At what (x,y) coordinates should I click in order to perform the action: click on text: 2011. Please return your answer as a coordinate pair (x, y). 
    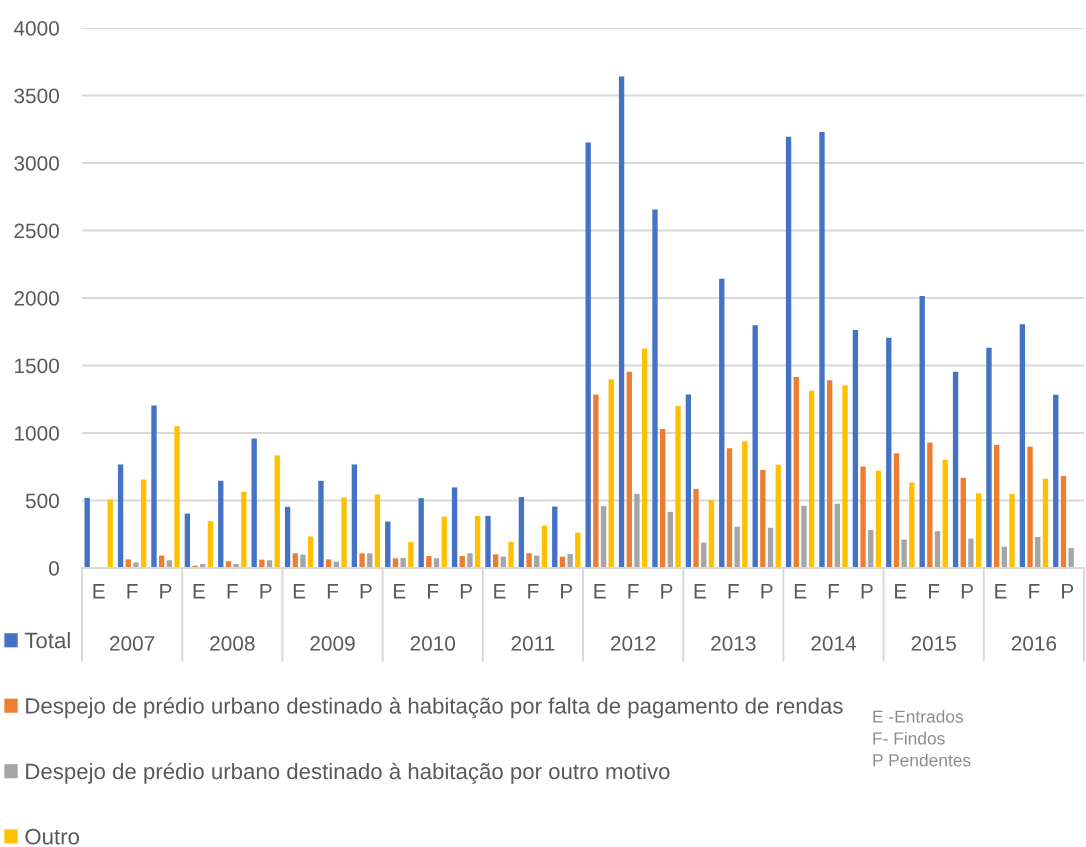
    Looking at the image, I should click on (533, 643).